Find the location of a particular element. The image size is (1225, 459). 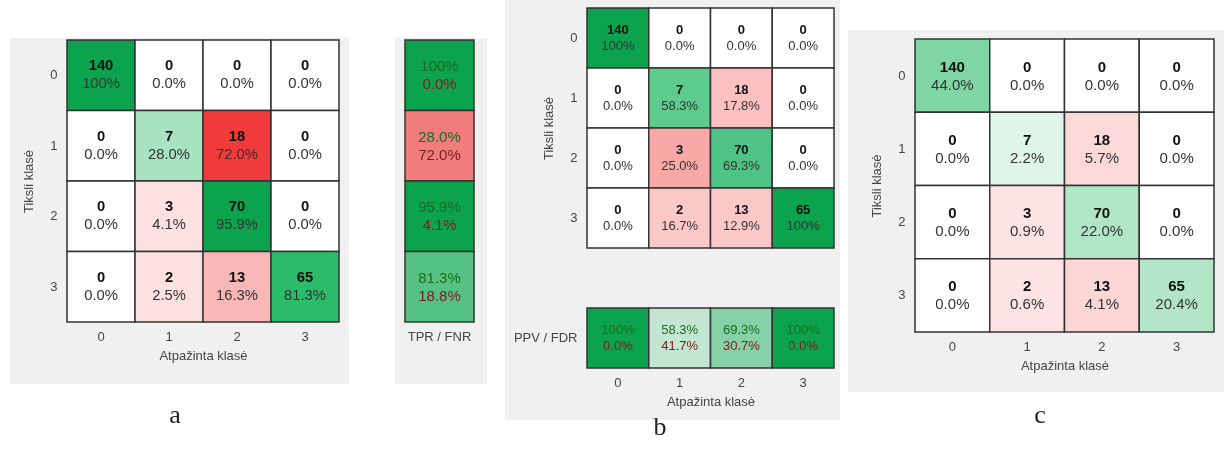

annotation: 12.9% is located at coordinates (741, 225).